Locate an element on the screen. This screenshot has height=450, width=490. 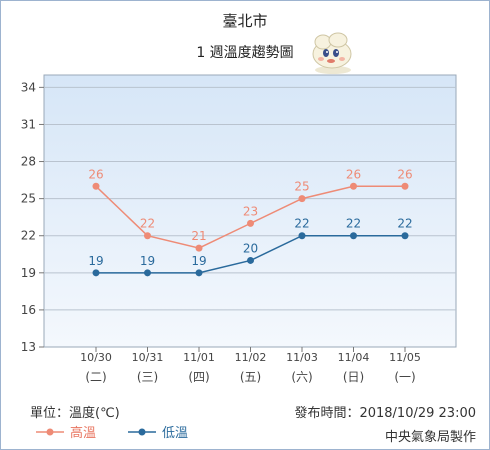
data-label-high: 21 is located at coordinates (198, 236).